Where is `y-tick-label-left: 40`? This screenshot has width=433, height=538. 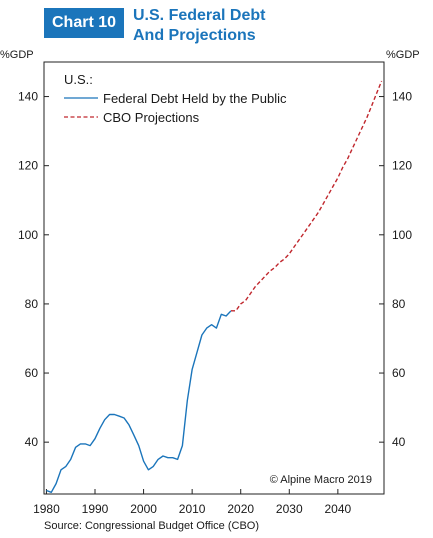
y-tick-label-left: 40 is located at coordinates (32, 442).